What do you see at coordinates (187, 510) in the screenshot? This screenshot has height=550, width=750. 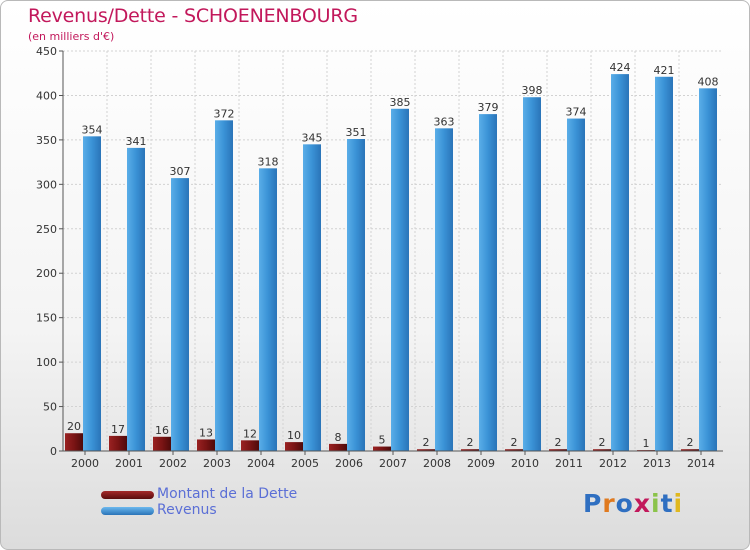 I see `legend-label-revenus: Revenus` at bounding box center [187, 510].